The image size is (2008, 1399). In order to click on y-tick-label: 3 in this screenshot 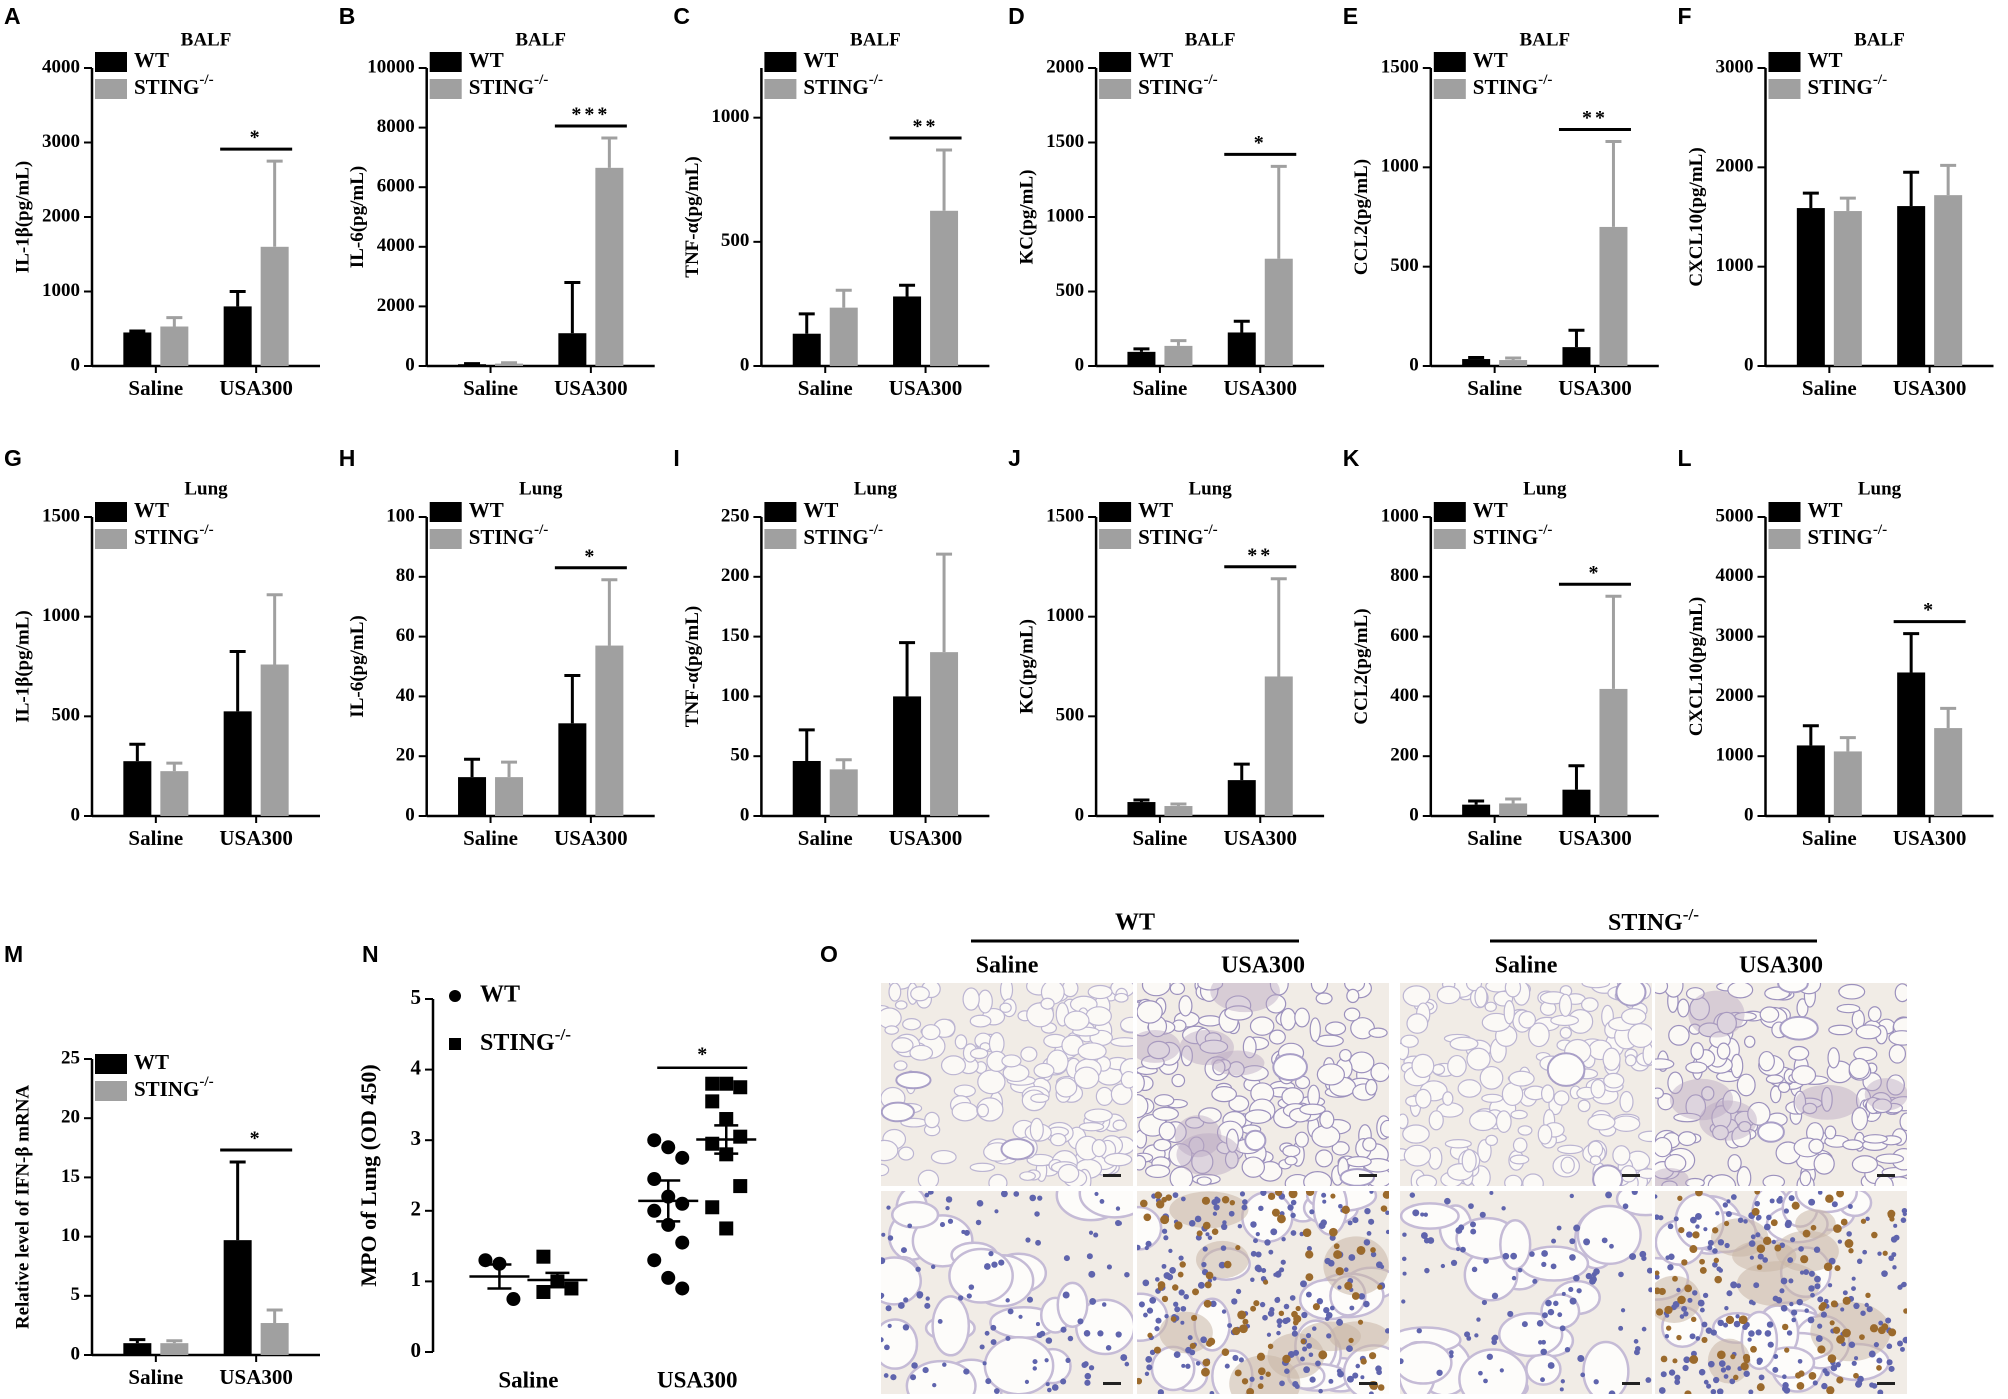, I will do `click(416, 1138)`.